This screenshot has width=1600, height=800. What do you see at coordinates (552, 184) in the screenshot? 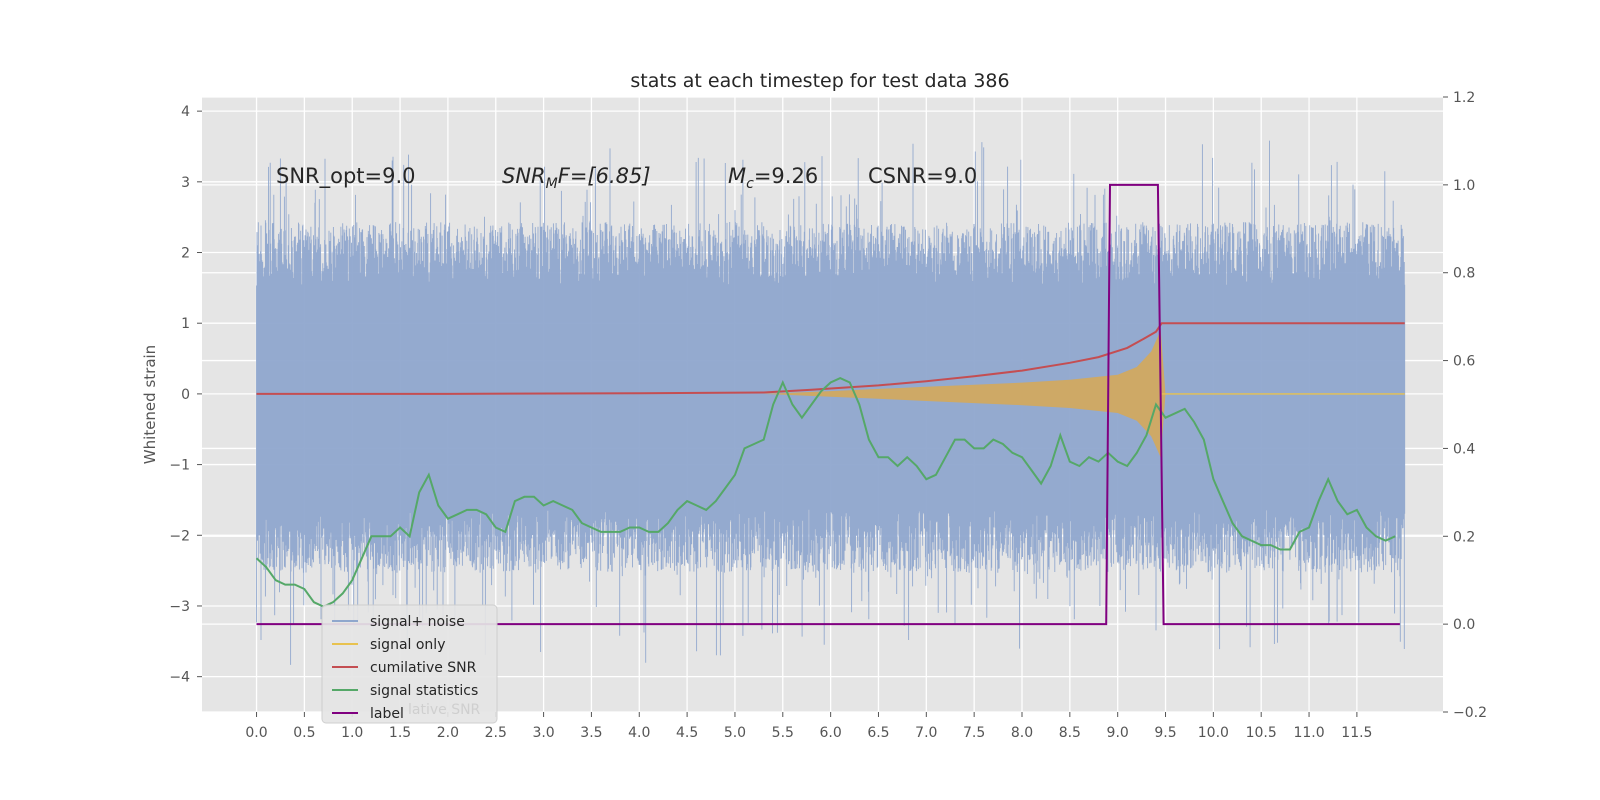
I see `annotation-snr-mf-sub: M` at bounding box center [552, 184].